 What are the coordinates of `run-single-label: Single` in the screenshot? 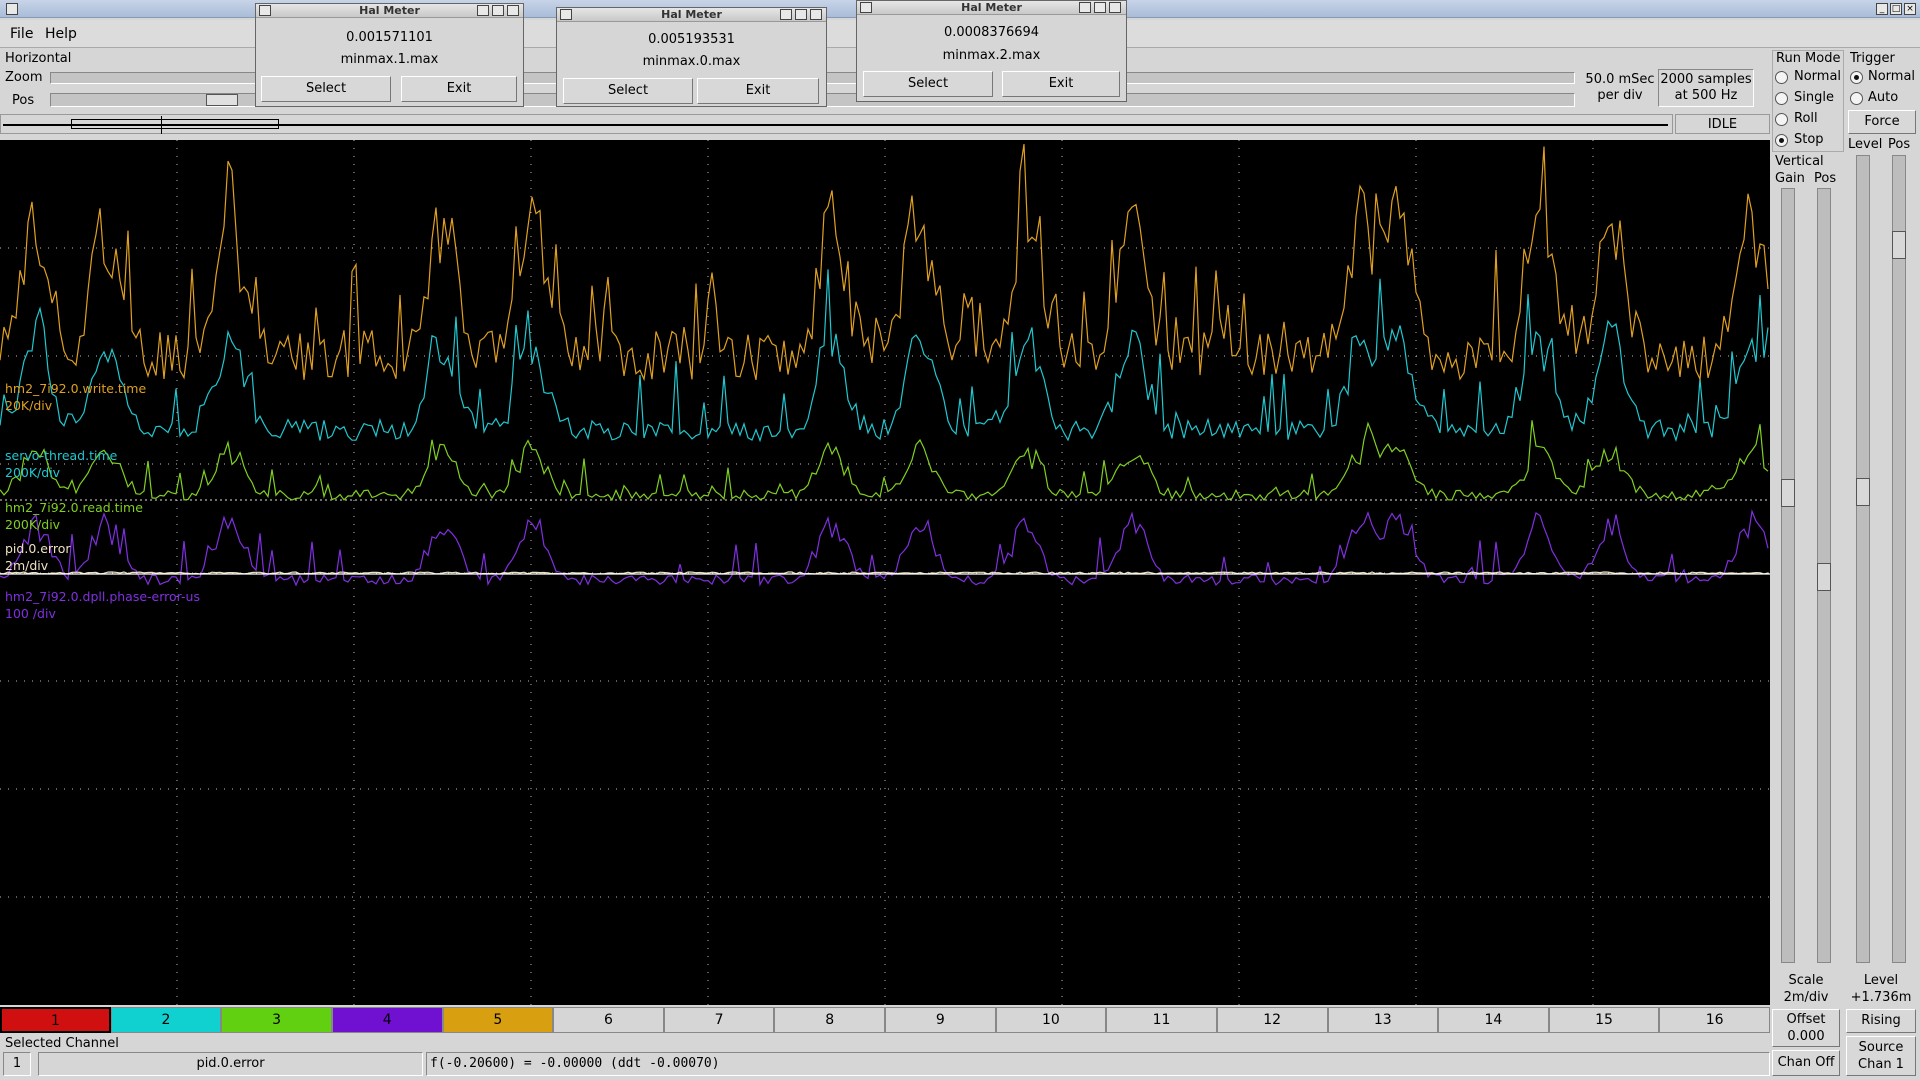 It's located at (1814, 97).